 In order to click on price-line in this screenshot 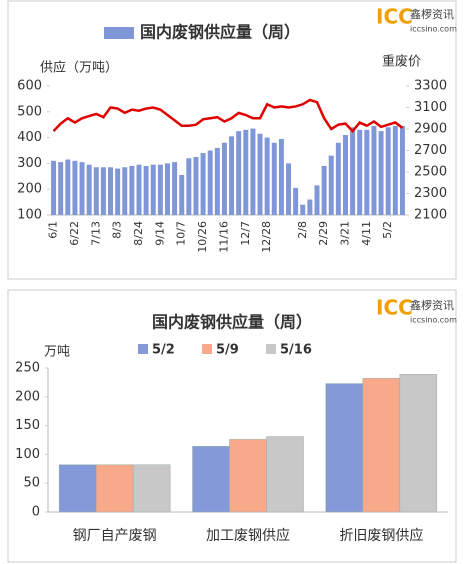, I will do `click(228, 116)`.